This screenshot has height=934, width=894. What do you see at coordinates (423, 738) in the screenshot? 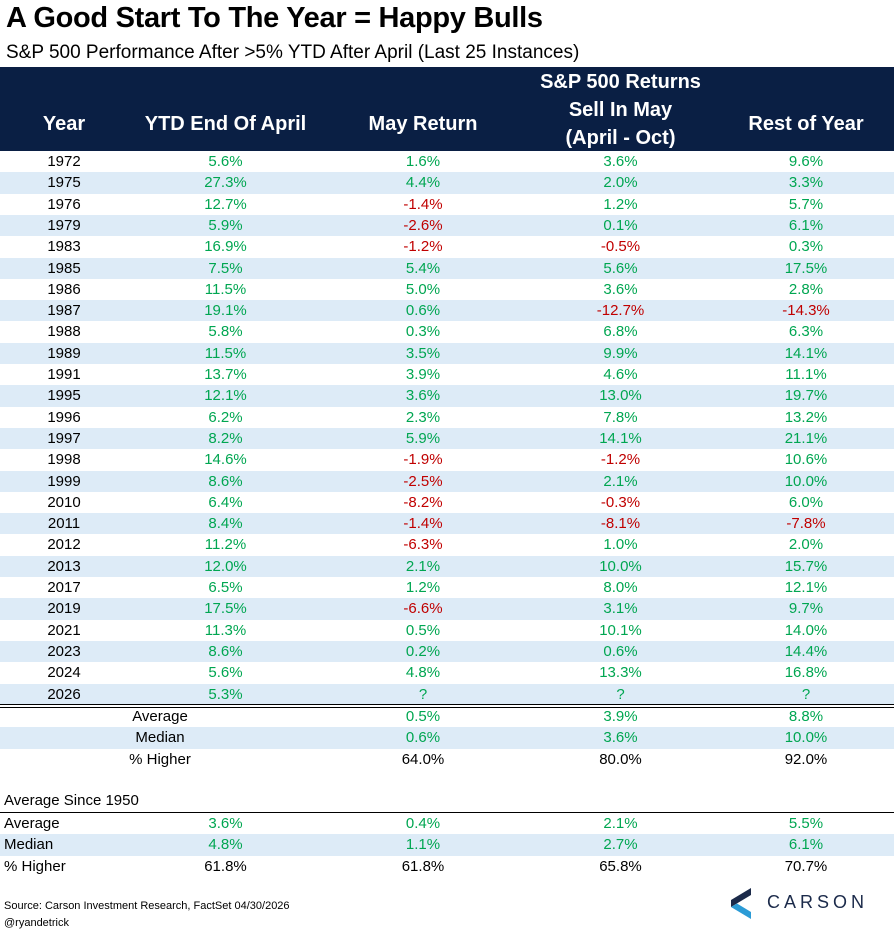
I see `summary-may: 0.6%` at bounding box center [423, 738].